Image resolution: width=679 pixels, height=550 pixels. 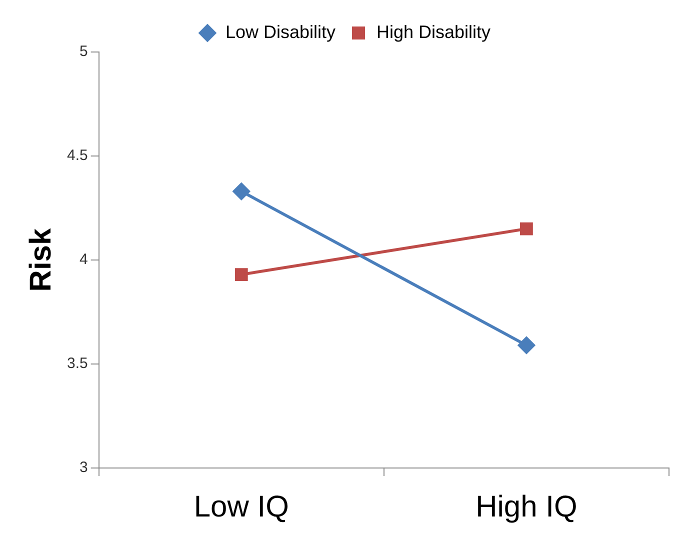 What do you see at coordinates (84, 51) in the screenshot?
I see `y-tick-label: 5` at bounding box center [84, 51].